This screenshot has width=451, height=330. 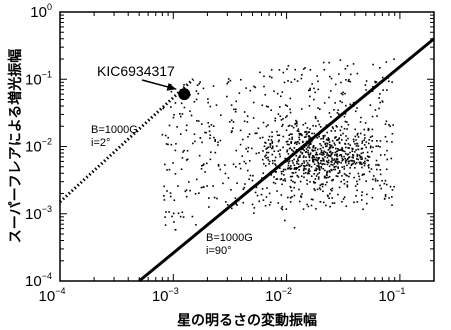 What do you see at coordinates (52, 295) in the screenshot?
I see `x-tick-label: 10−4` at bounding box center [52, 295].